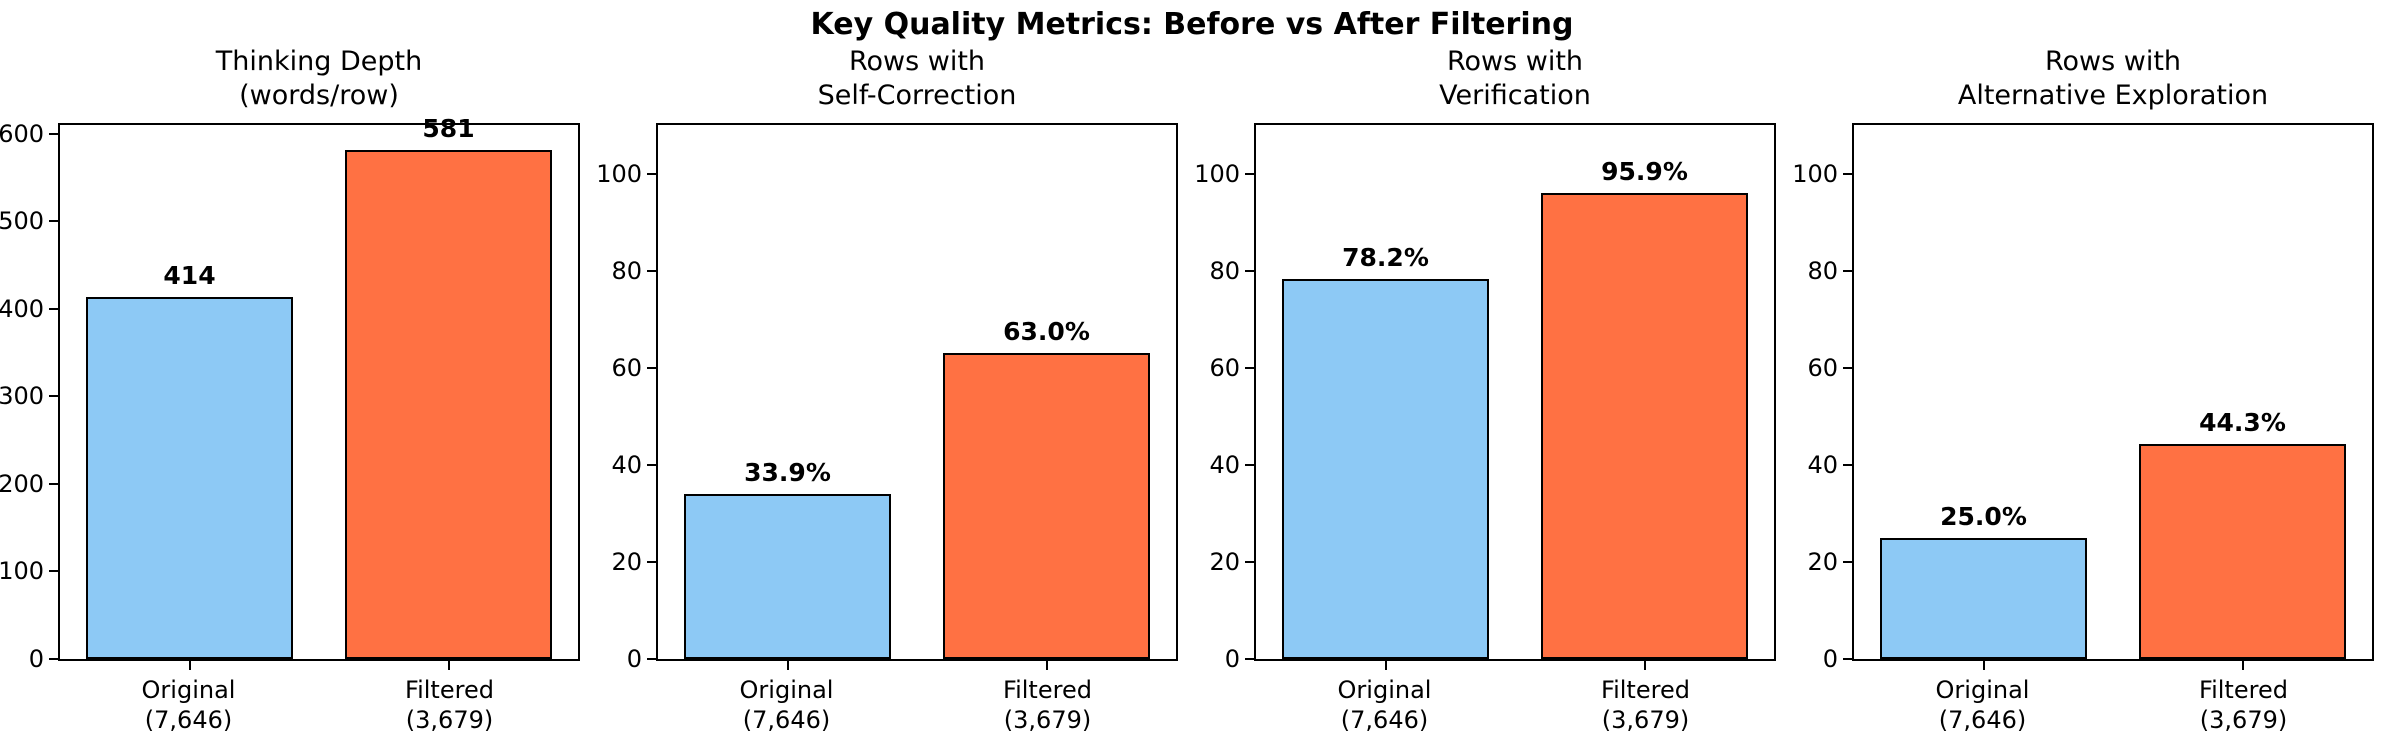 The width and height of the screenshot is (2384, 740). Describe the element at coordinates (787, 473) in the screenshot. I see `bar-value-label: 33.9%` at that location.